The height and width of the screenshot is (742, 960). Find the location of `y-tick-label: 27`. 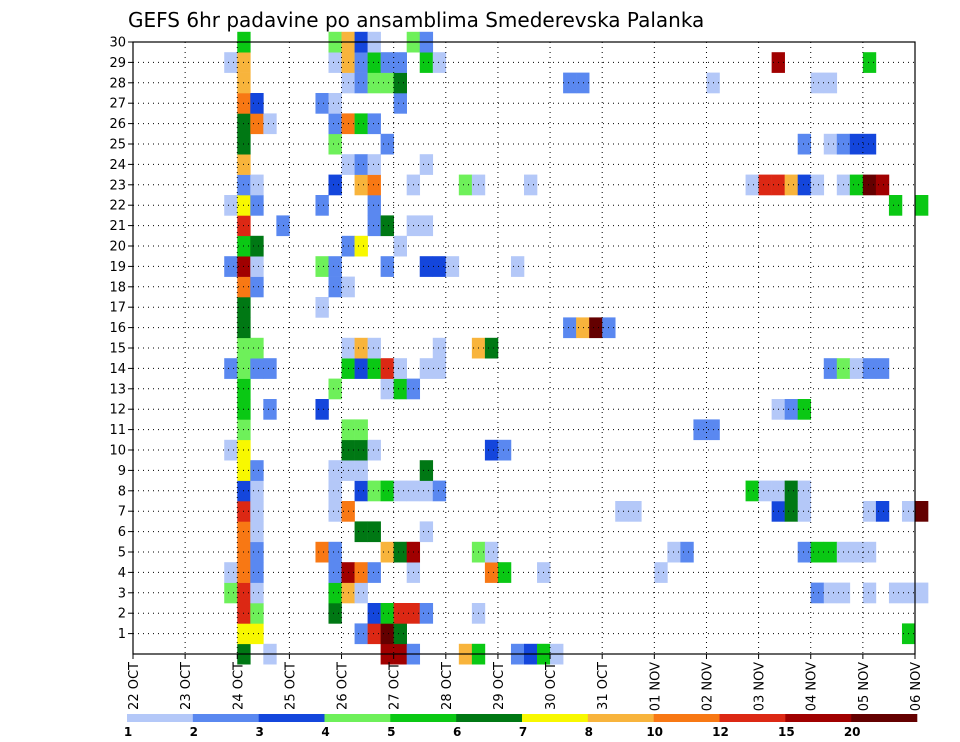

y-tick-label: 27 is located at coordinates (117, 104).